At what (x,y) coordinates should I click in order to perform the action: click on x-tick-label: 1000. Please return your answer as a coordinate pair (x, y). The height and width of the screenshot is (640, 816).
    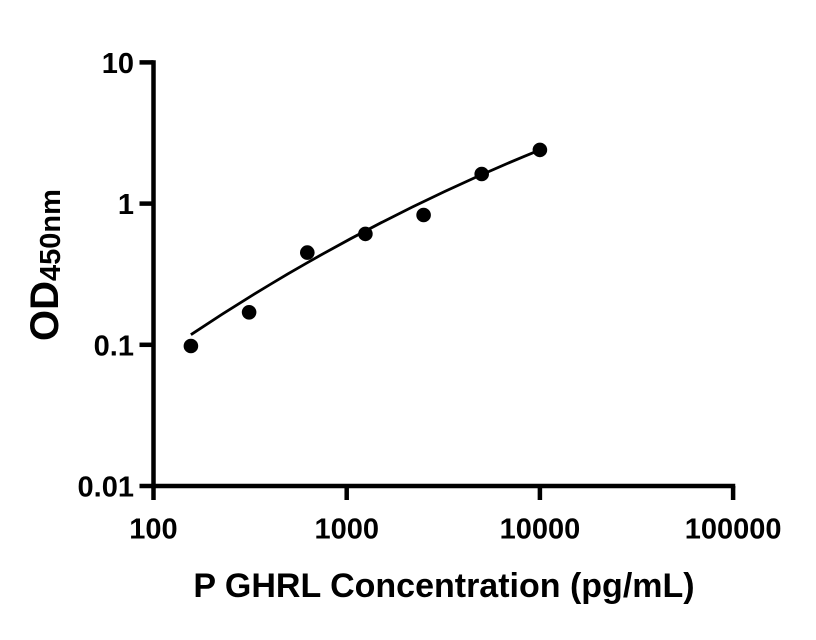
    Looking at the image, I should click on (346, 530).